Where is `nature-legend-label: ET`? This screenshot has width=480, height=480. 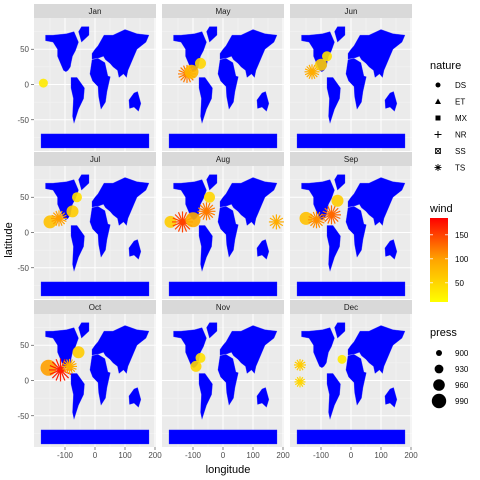
nature-legend-label: ET is located at coordinates (460, 102).